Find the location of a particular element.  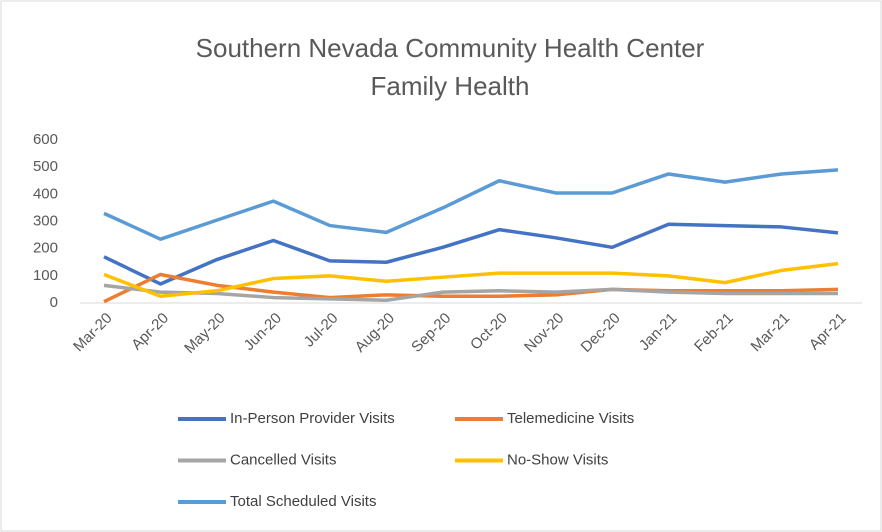

y-tick-label: 300 is located at coordinates (45, 220).